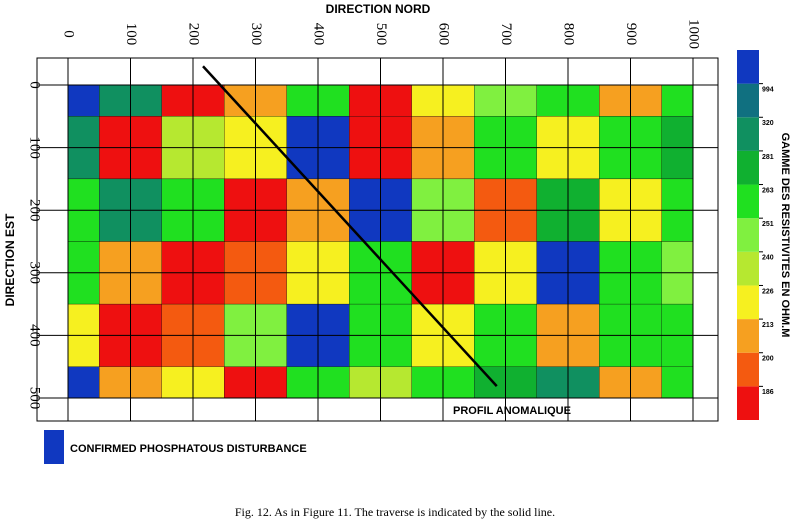 The image size is (790, 523). What do you see at coordinates (35, 210) in the screenshot?
I see `y-tick-label: 200` at bounding box center [35, 210].